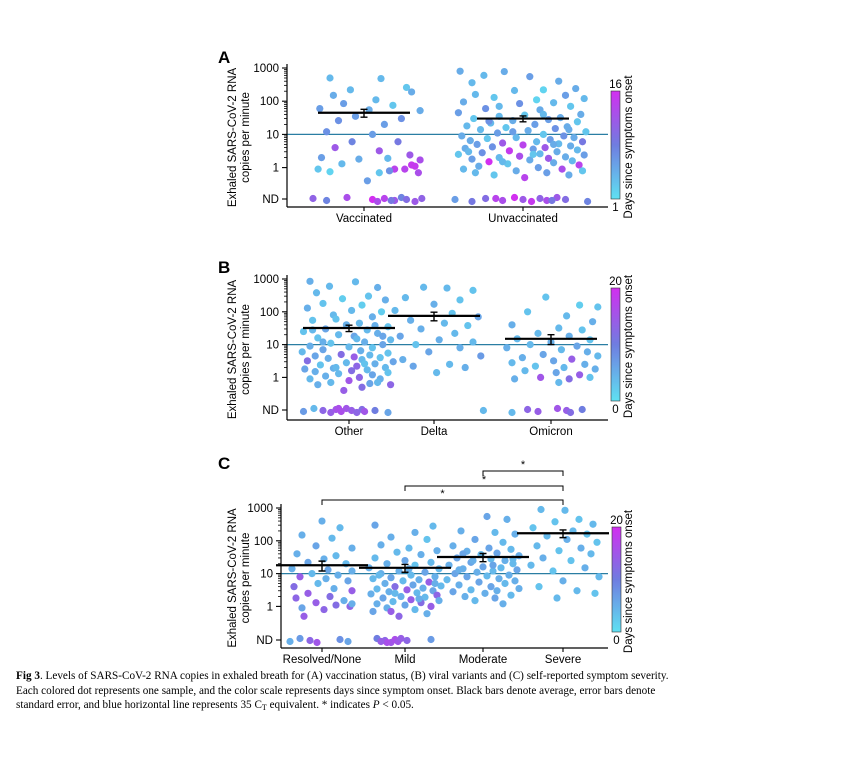  Describe the element at coordinates (552, 355) in the screenshot. I see `series-b-omicron` at that location.